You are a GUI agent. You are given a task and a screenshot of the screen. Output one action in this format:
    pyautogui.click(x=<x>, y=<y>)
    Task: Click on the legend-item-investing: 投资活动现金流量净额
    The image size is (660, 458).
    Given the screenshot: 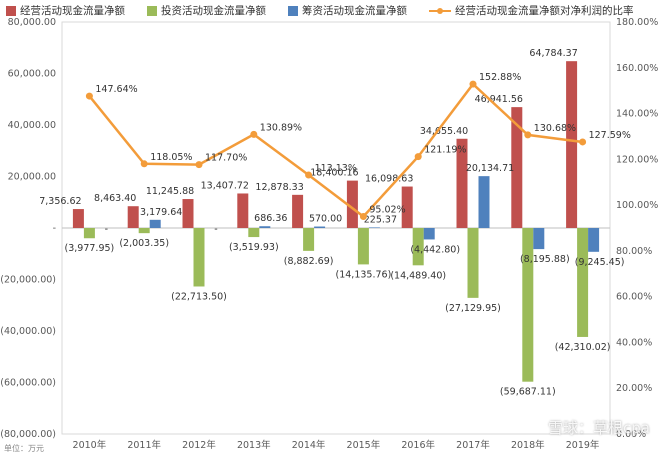 What is the action you would take?
    pyautogui.click(x=206, y=10)
    